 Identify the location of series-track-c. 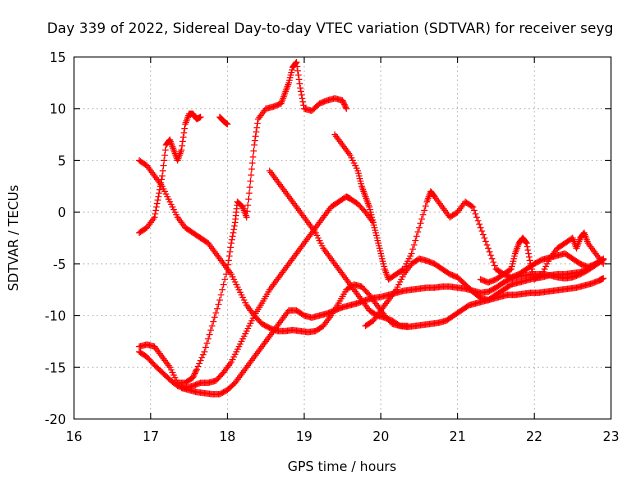
(469, 207).